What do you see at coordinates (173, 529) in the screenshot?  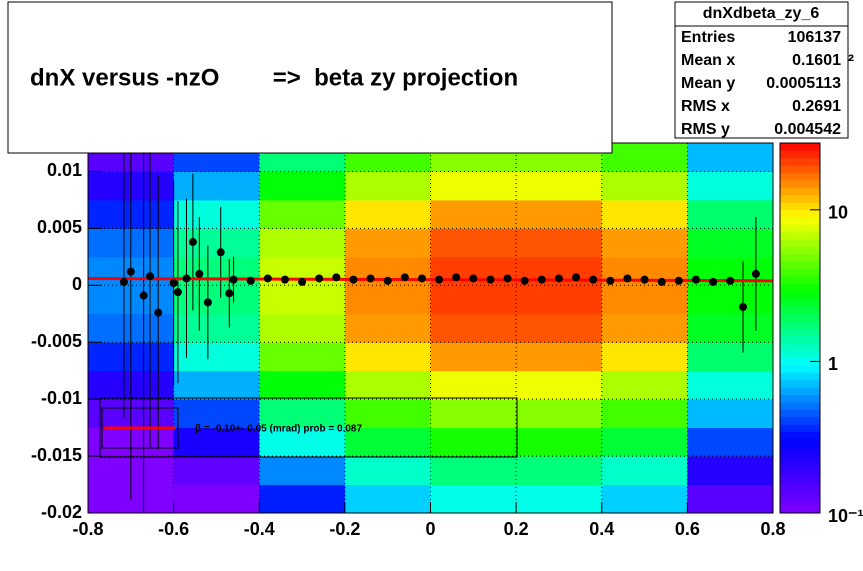 I see `x-tick-label: -0.6` at bounding box center [173, 529].